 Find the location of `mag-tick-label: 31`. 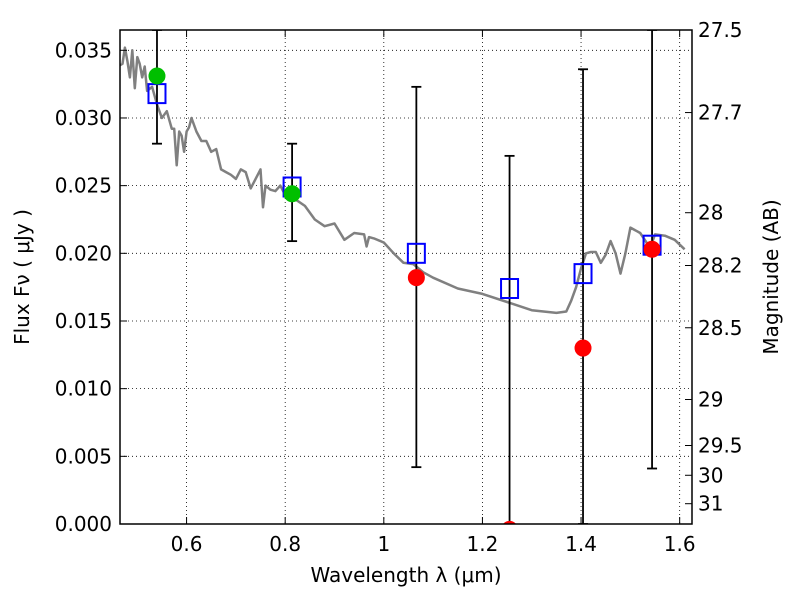

mag-tick-label: 31 is located at coordinates (710, 504).